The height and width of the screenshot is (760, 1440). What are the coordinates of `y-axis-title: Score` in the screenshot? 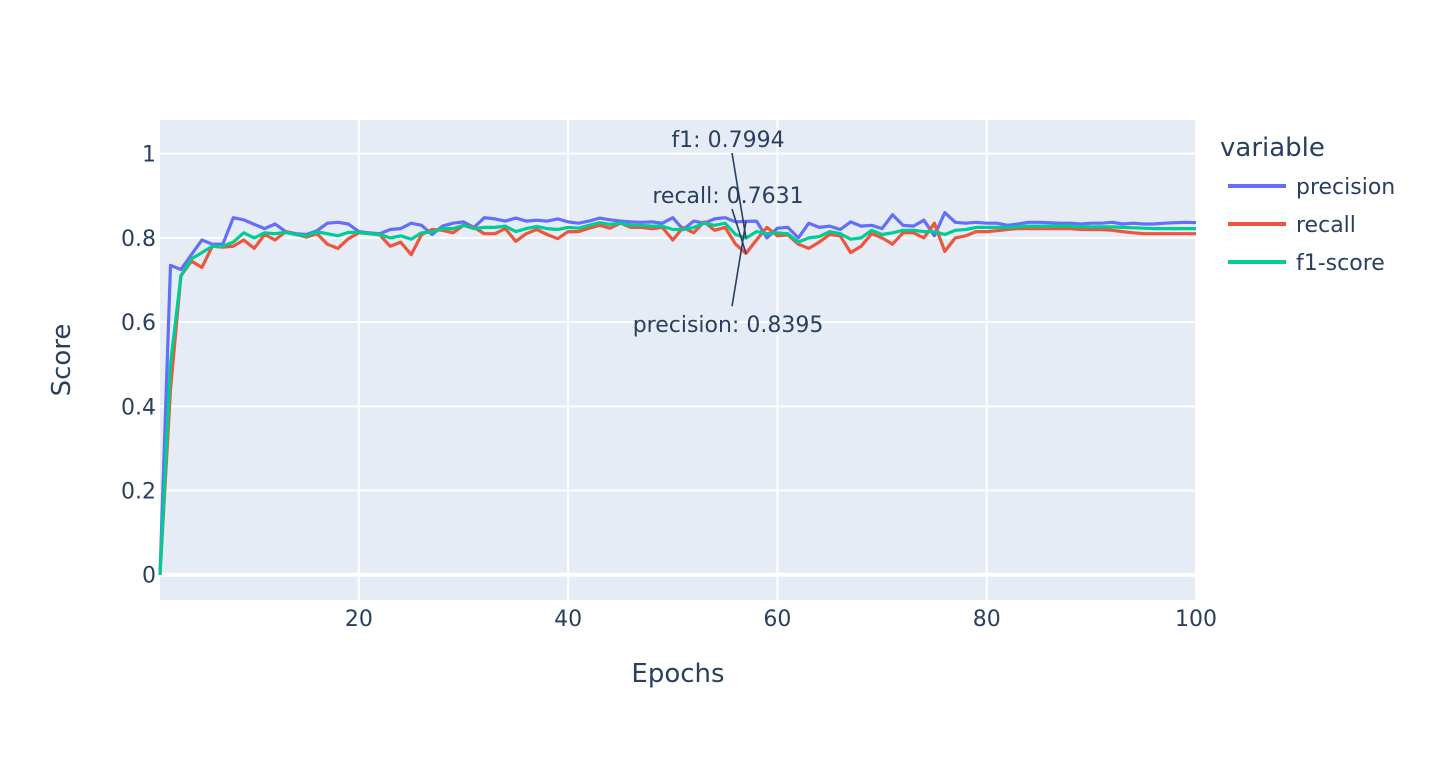 It's located at (62, 360).